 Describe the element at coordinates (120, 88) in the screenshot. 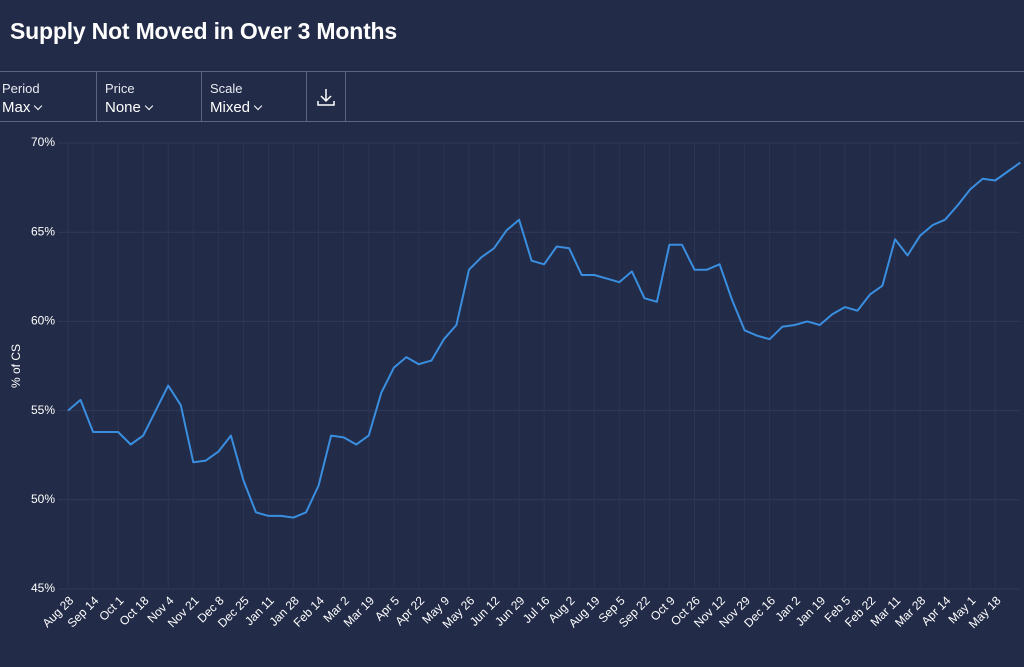

I see `control-label: Price` at that location.